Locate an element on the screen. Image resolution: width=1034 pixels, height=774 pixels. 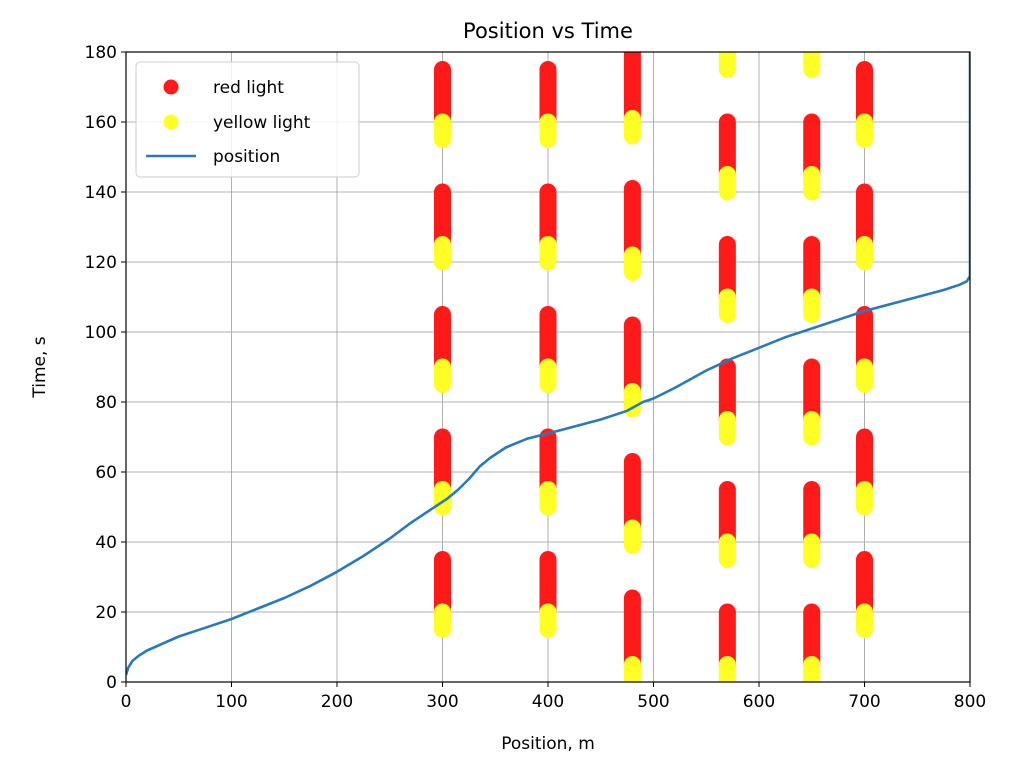
y-tick-label: 60 is located at coordinates (106, 473).